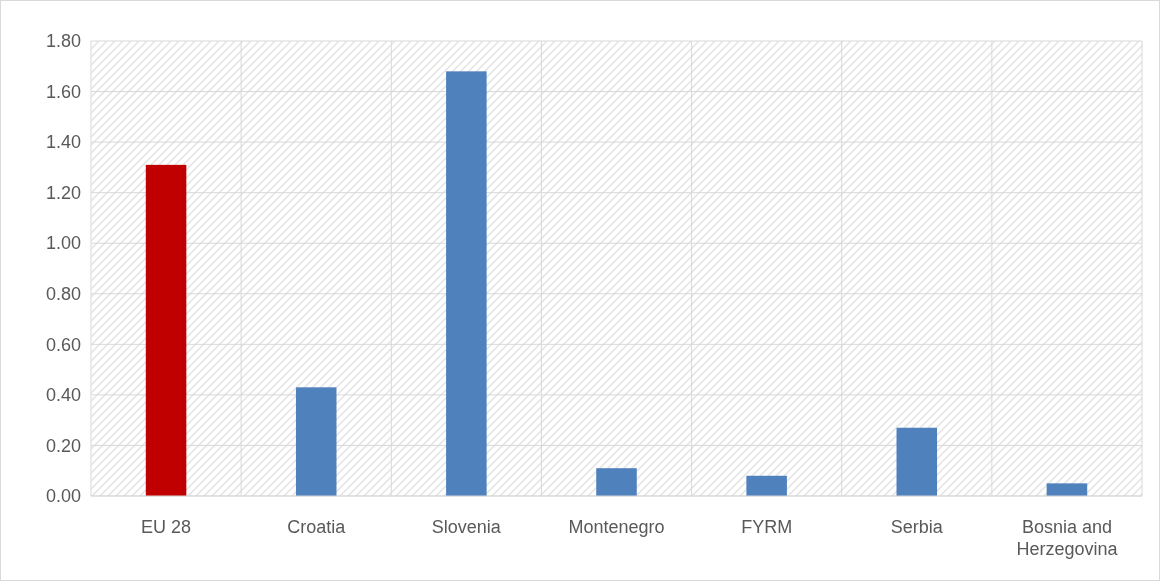  What do you see at coordinates (63, 91) in the screenshot?
I see `y-tick-label: 1.60` at bounding box center [63, 91].